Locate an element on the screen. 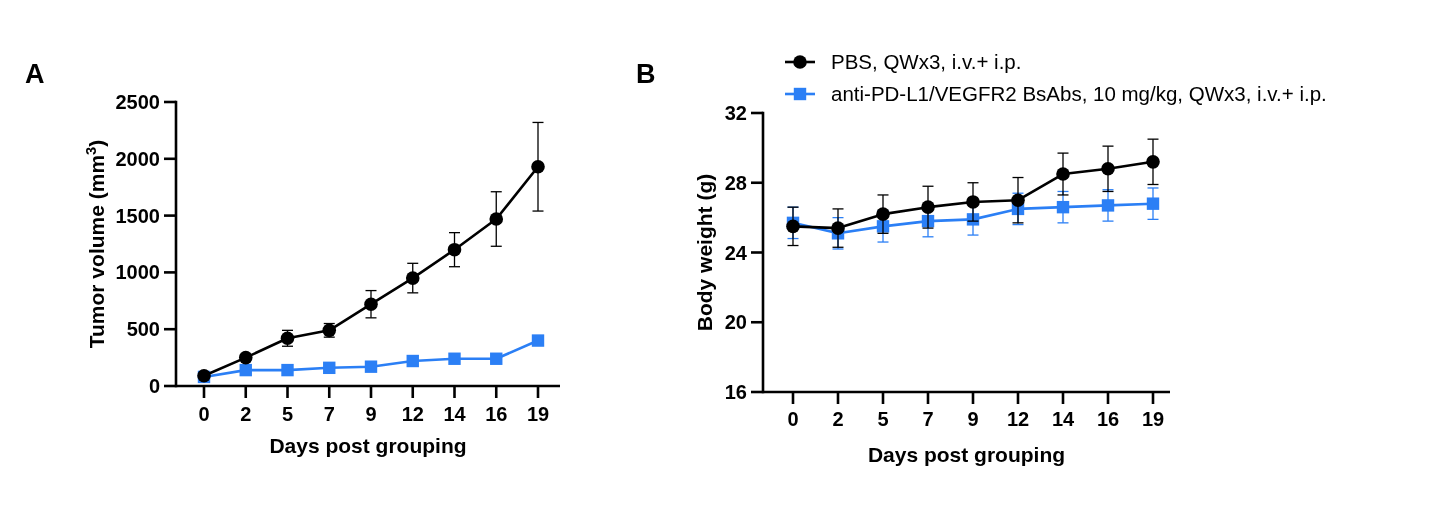 The width and height of the screenshot is (1447, 515). y-tick-label: 500 is located at coordinates (143, 329).